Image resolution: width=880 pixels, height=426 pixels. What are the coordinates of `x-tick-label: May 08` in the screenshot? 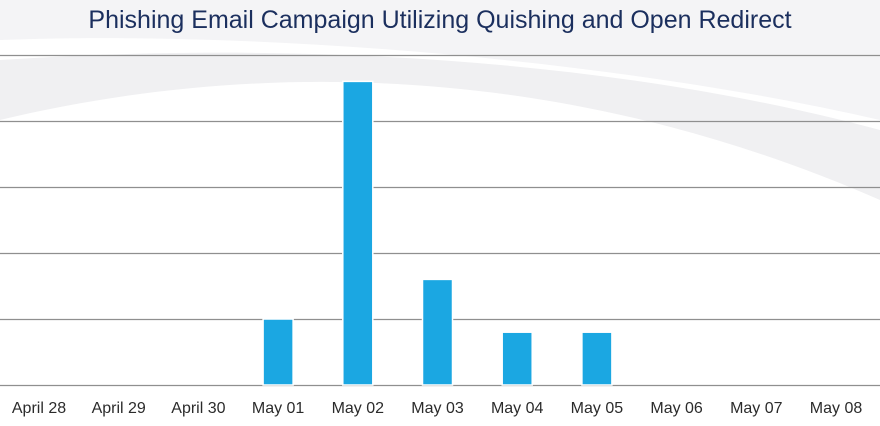 It's located at (836, 408).